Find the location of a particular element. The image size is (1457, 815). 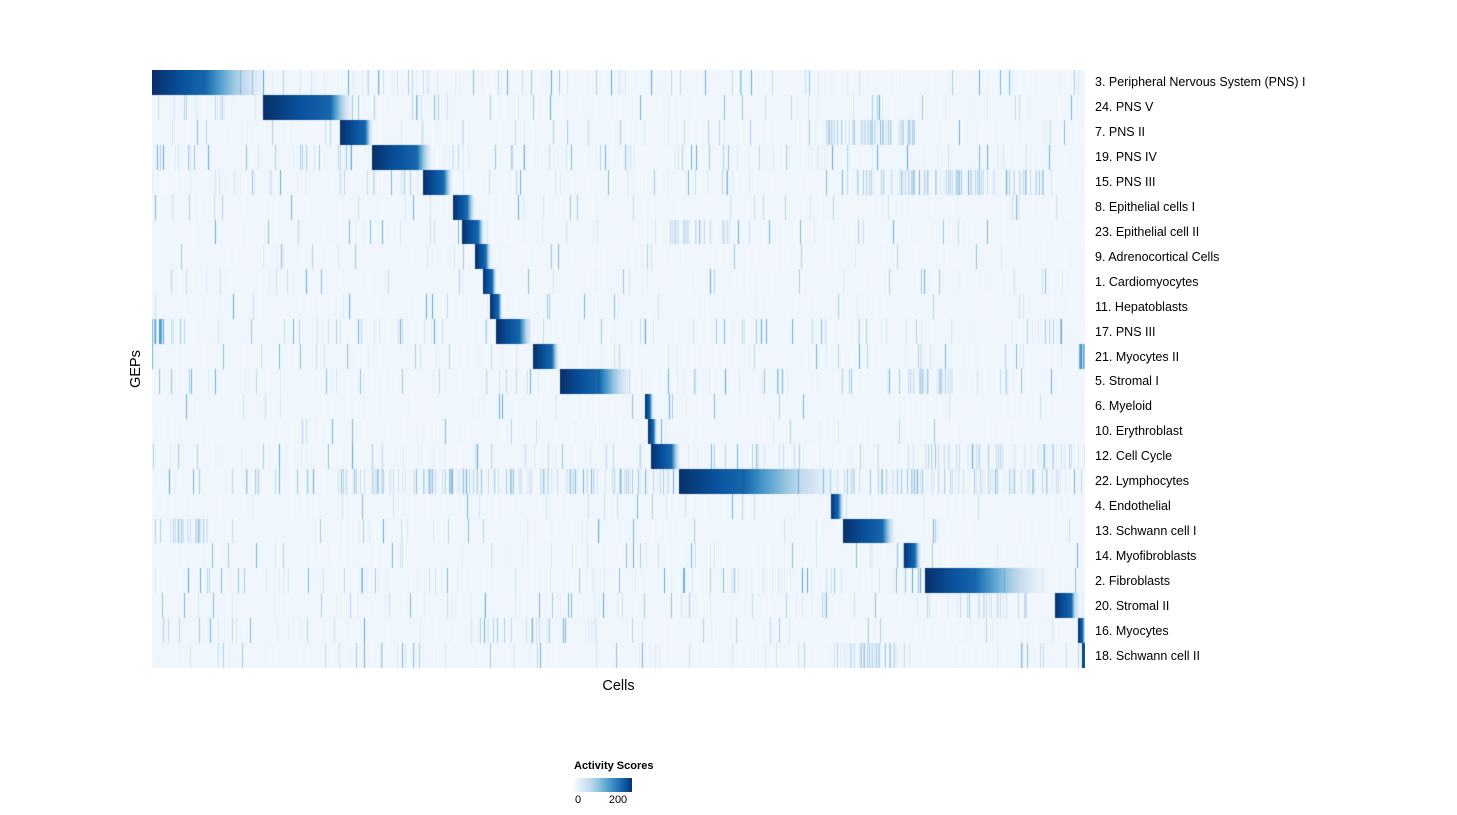

colorbar-ticks: 0 200 is located at coordinates (603, 799).